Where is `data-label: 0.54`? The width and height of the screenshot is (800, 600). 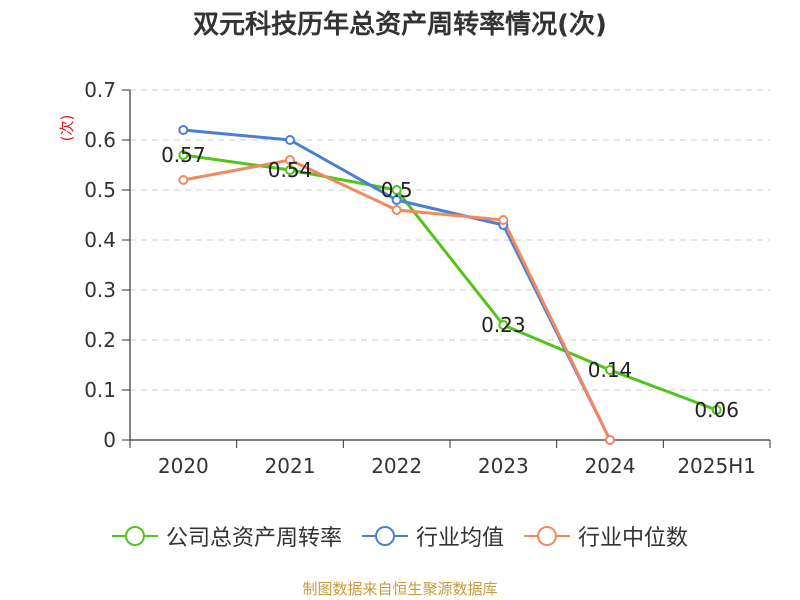
data-label: 0.54 is located at coordinates (290, 170).